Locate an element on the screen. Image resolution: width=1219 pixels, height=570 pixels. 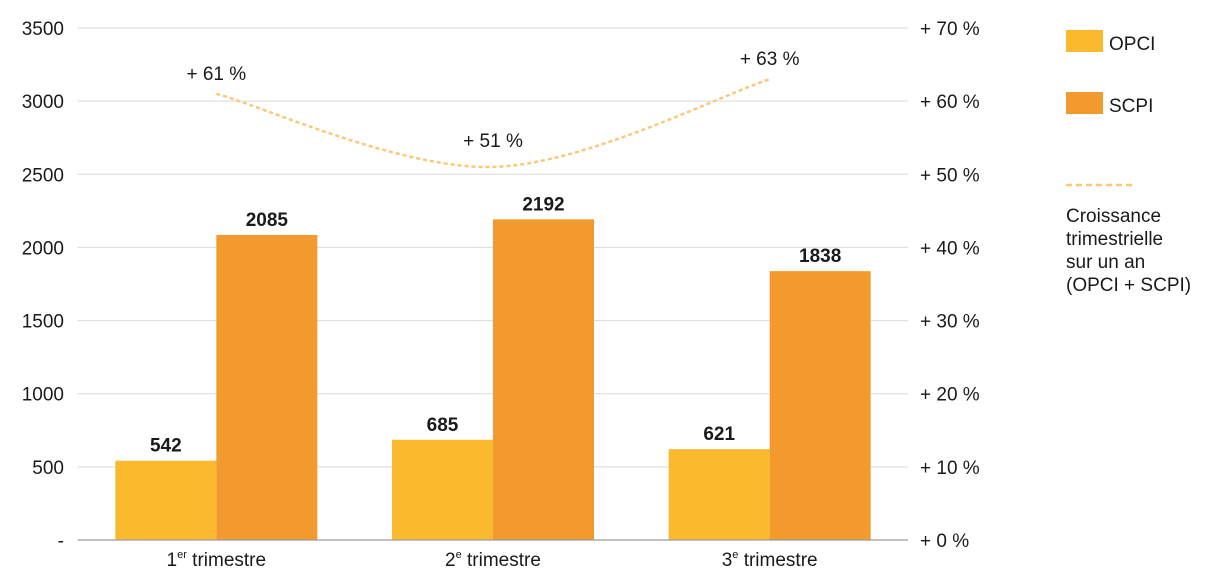
bar-value-label: 2085 is located at coordinates (267, 220).